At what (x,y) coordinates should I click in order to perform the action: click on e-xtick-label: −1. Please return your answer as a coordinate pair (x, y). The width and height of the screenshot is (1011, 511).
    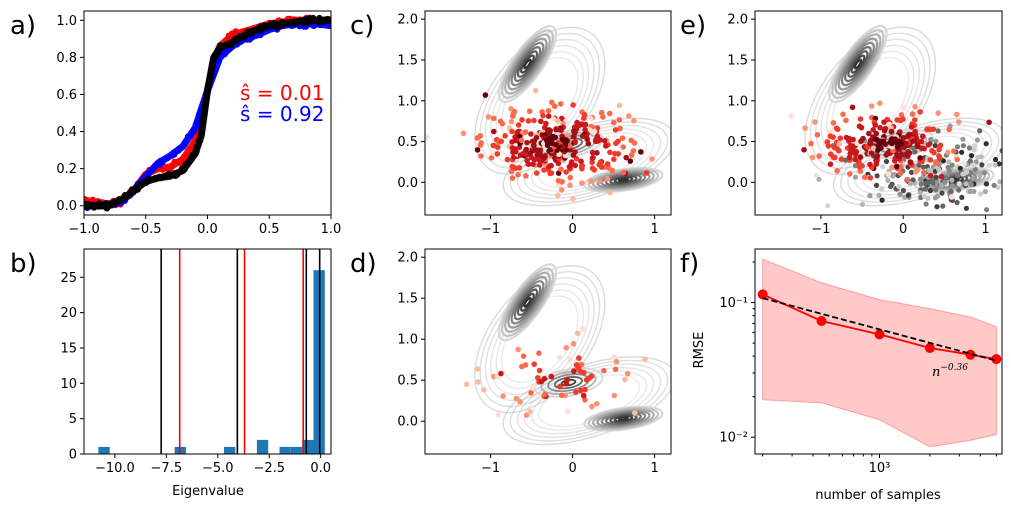
    Looking at the image, I should click on (820, 229).